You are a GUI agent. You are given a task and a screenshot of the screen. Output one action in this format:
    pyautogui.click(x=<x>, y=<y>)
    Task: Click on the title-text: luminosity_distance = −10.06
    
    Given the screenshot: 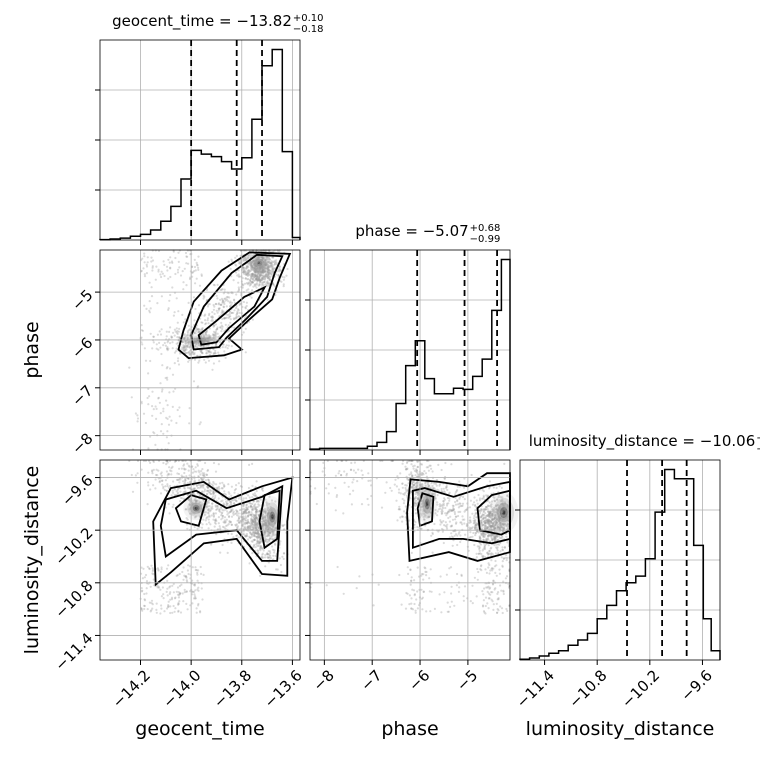 What is the action you would take?
    pyautogui.click(x=642, y=441)
    